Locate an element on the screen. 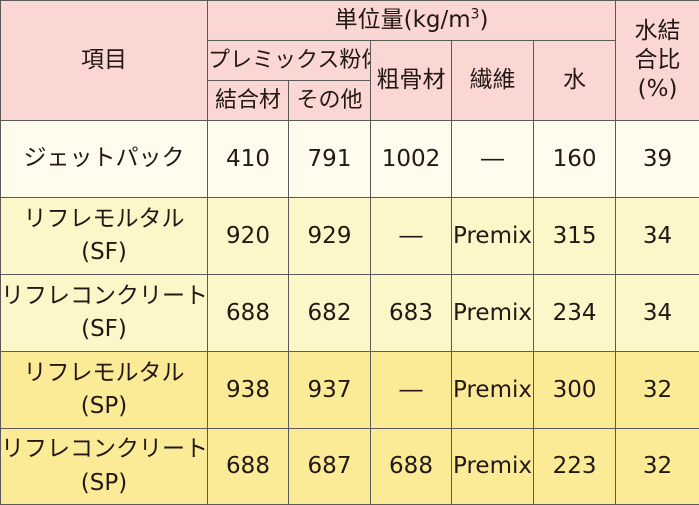  cell-water: 300 is located at coordinates (575, 390).